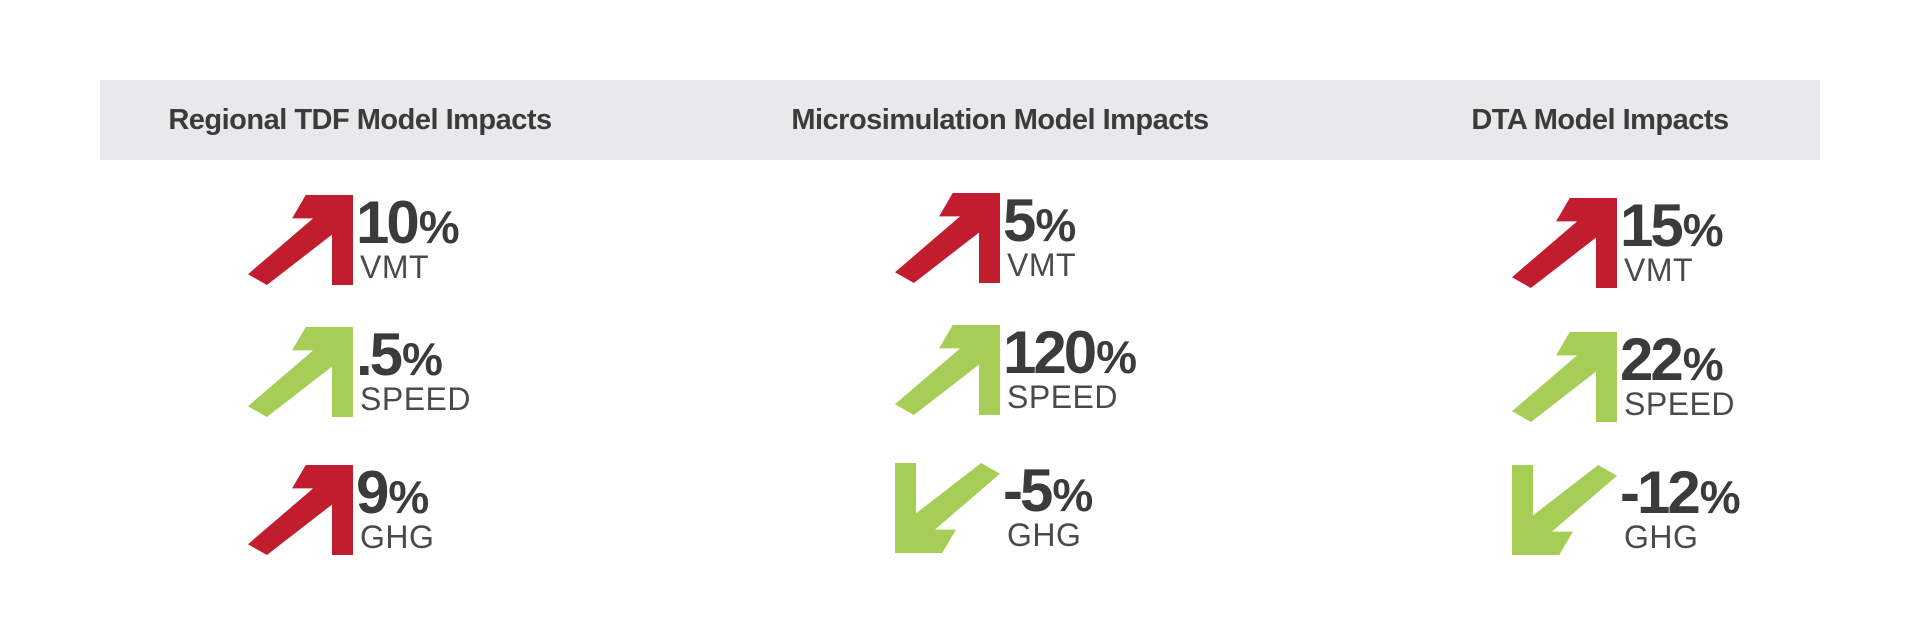 Image resolution: width=1920 pixels, height=637 pixels. Describe the element at coordinates (393, 492) in the screenshot. I see `metric-value: 9%` at that location.